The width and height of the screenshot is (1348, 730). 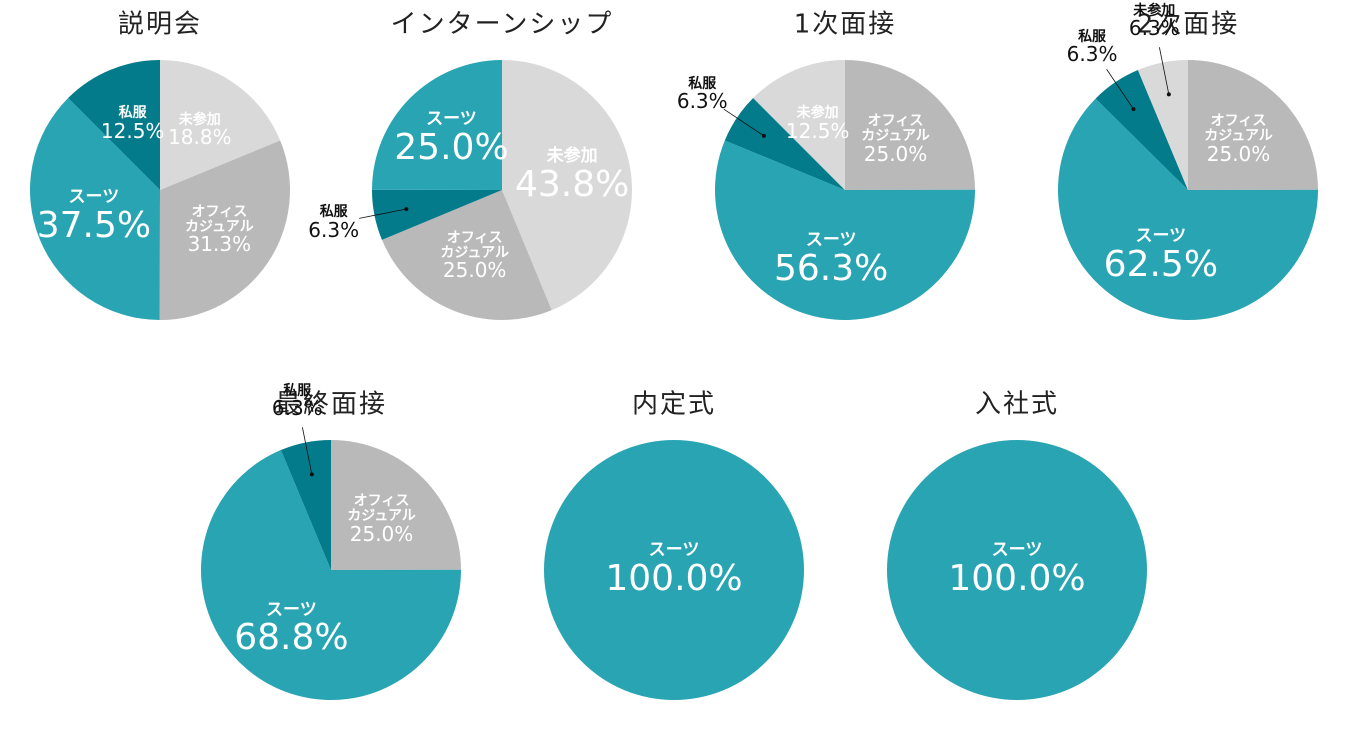 What do you see at coordinates (674, 404) in the screenshot?
I see `chart-title: 内定式` at bounding box center [674, 404].